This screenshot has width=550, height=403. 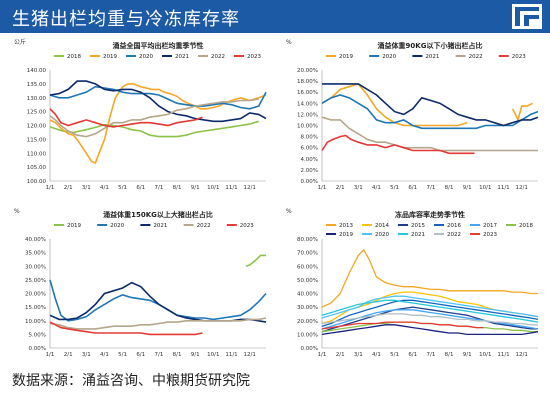 I want to click on company-logo-icon, so click(x=527, y=16).